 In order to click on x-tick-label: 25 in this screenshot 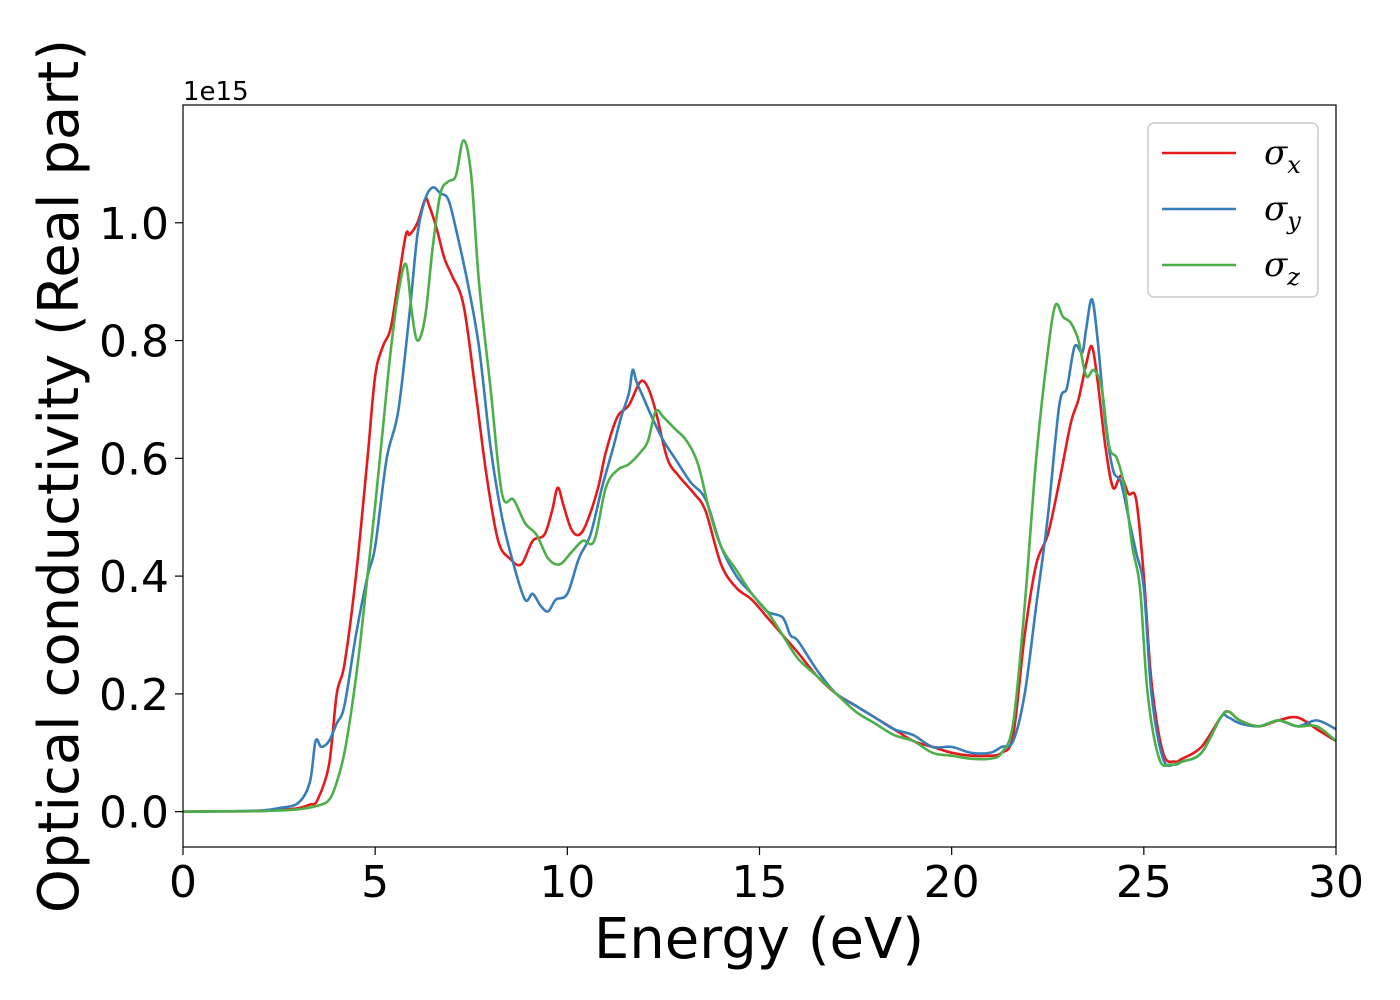, I will do `click(1144, 882)`.